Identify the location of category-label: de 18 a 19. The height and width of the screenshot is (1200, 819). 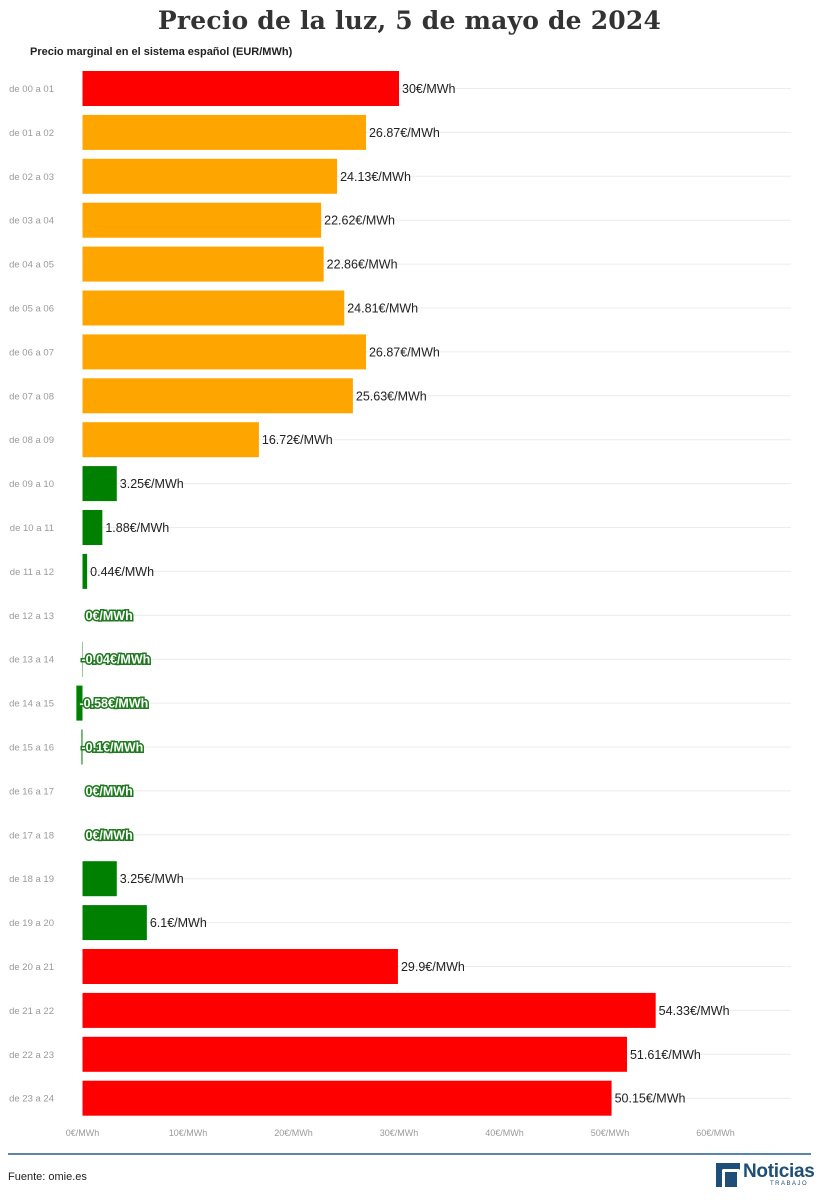
(31, 879).